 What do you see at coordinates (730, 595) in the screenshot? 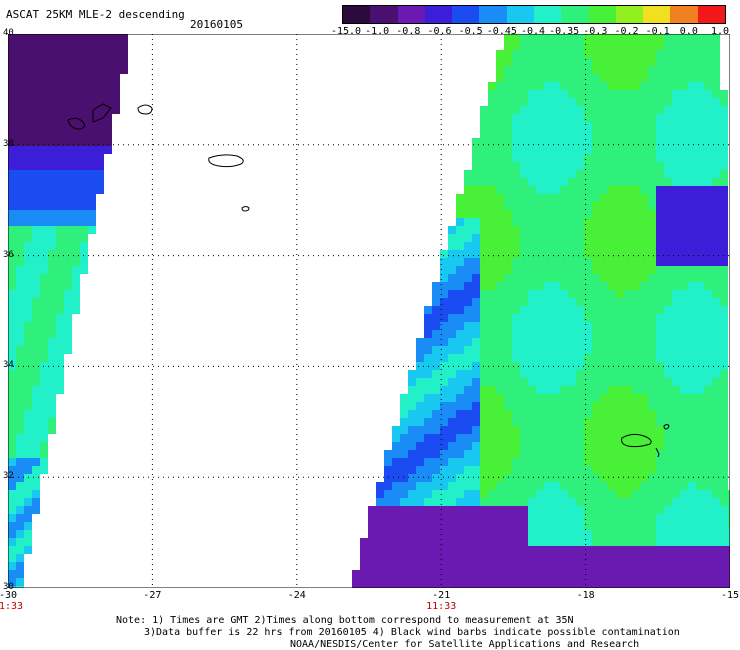
I see `lon-tick-label: -15` at bounding box center [730, 595].